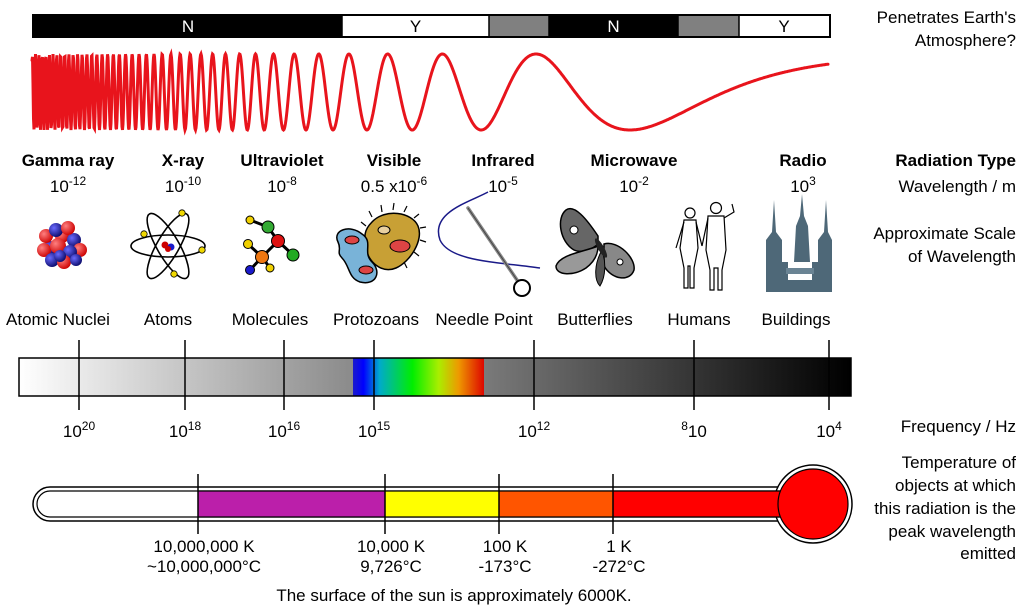 The height and width of the screenshot is (607, 1024). I want to click on temperature-celsius: ~10,000,000°C, so click(204, 566).